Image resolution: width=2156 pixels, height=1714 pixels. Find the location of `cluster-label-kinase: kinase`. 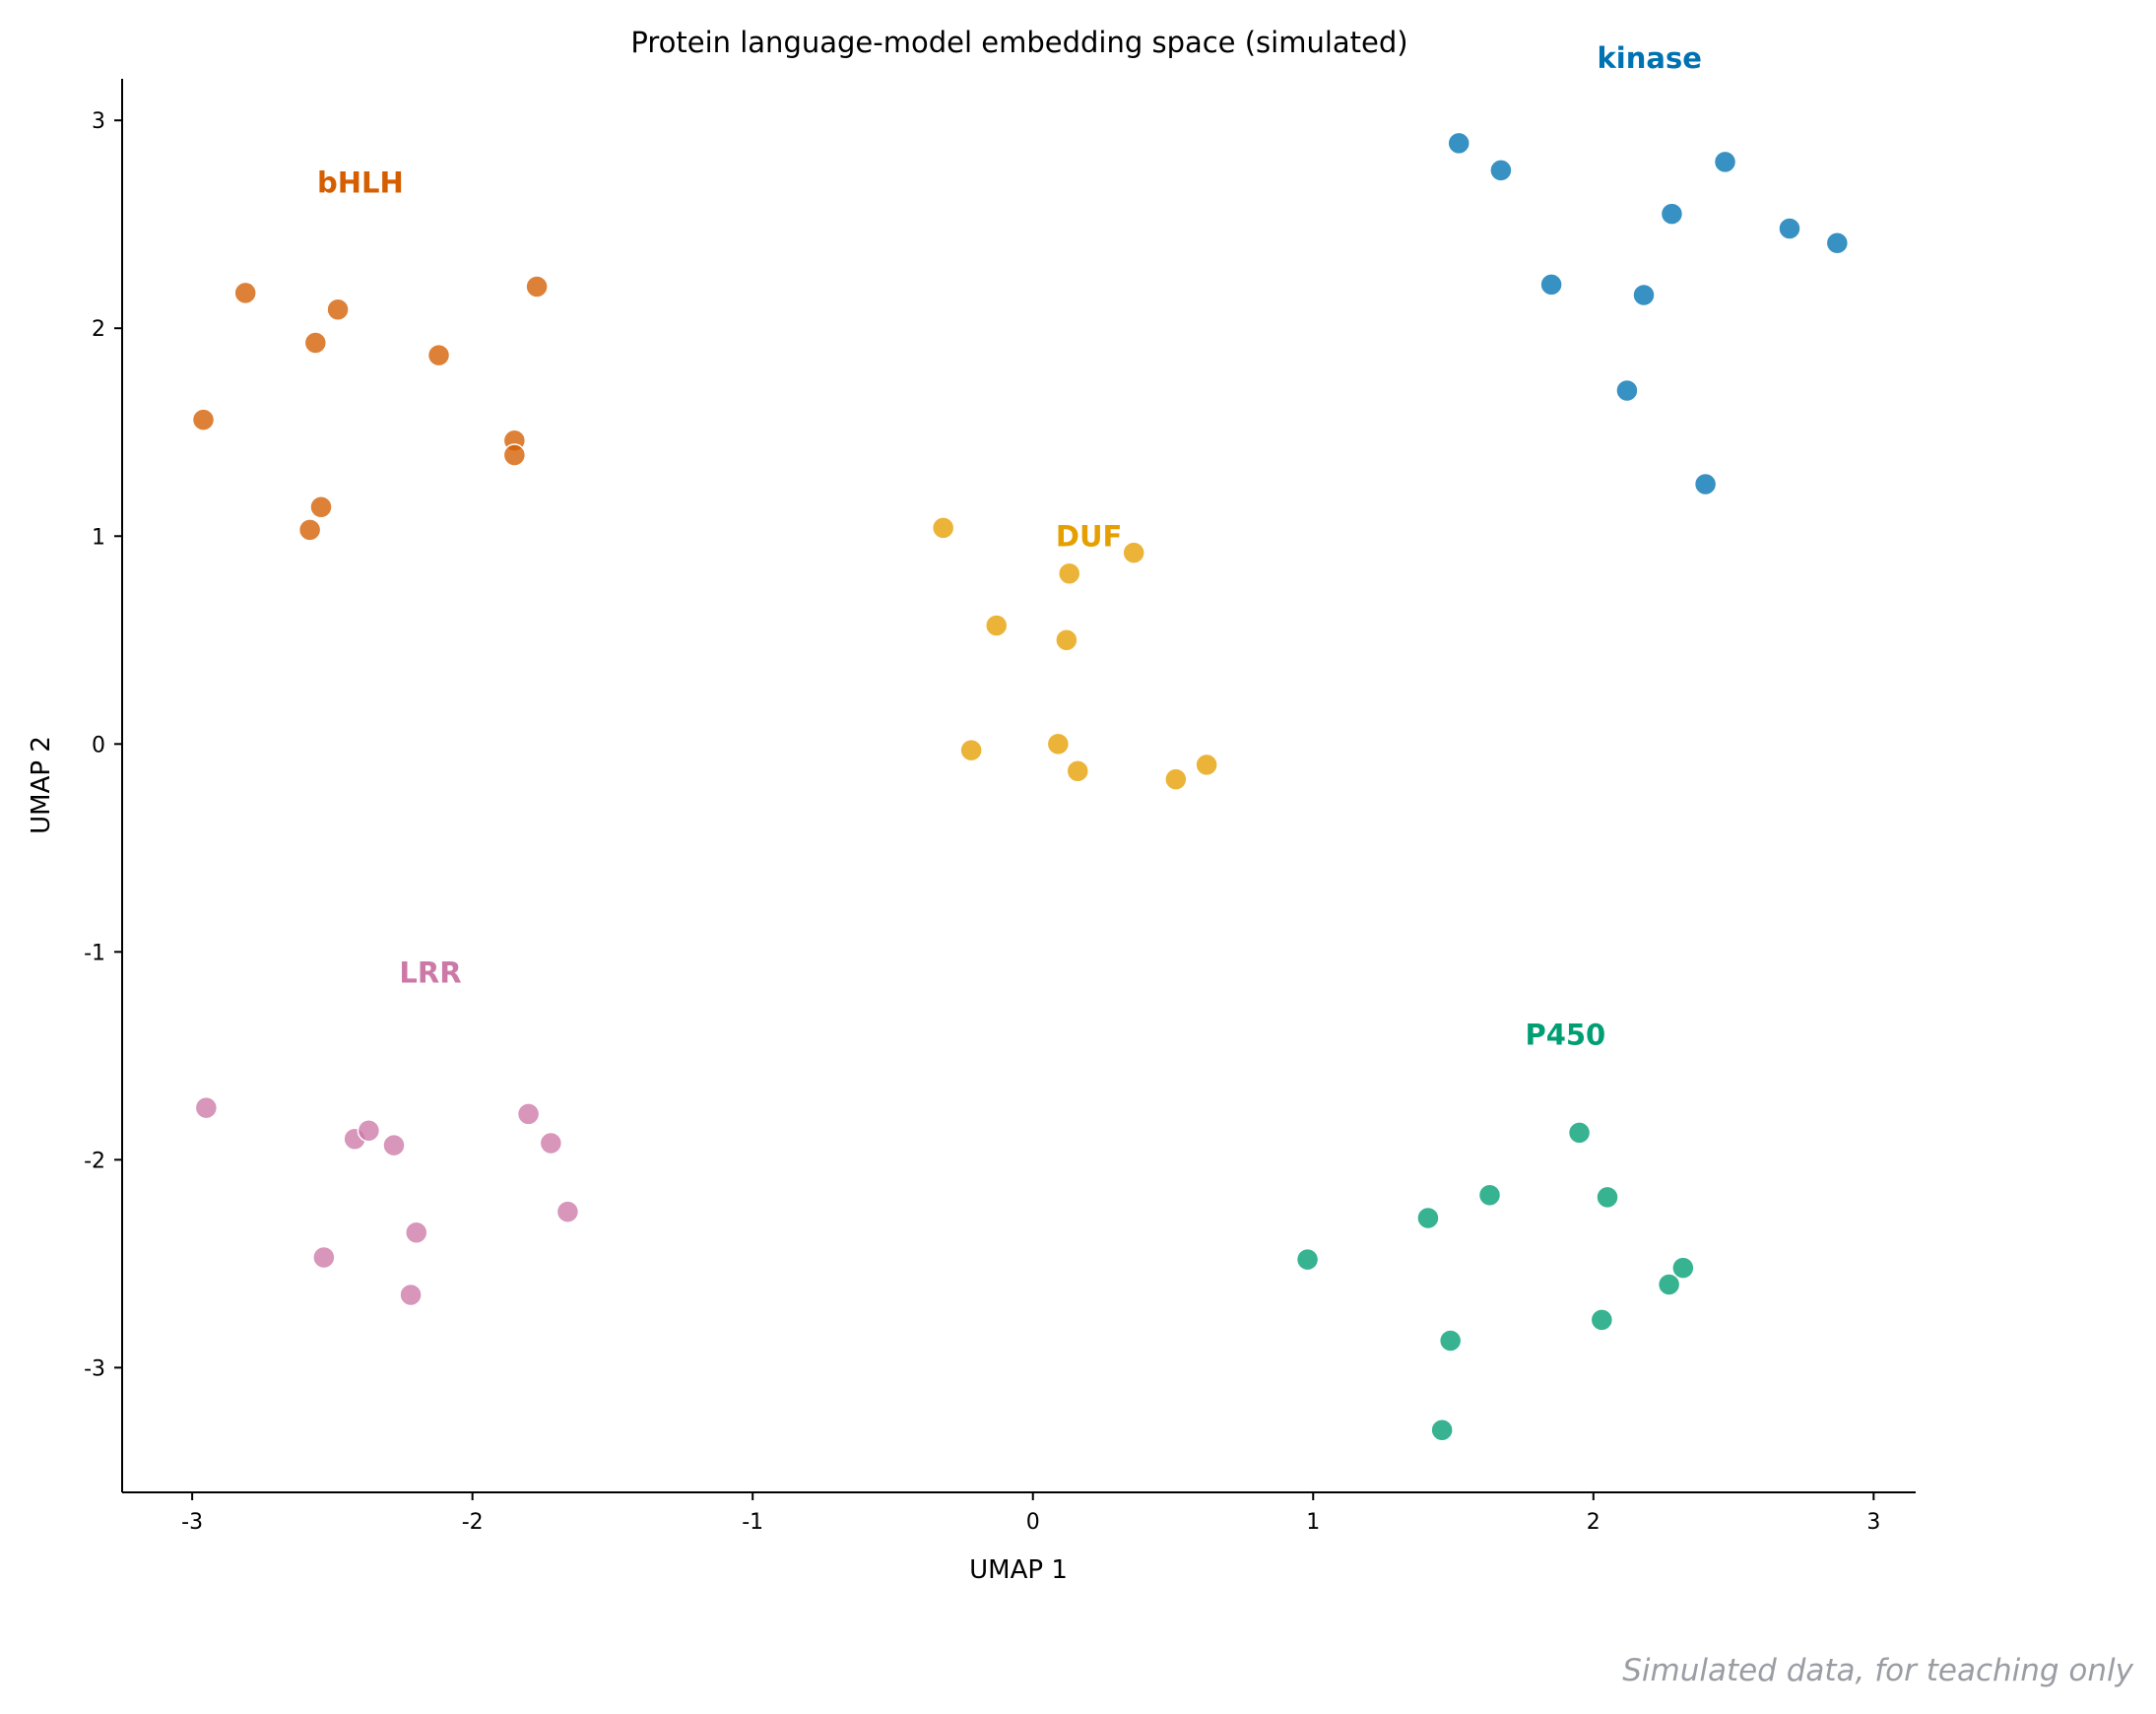

cluster-label-kinase: kinase is located at coordinates (1650, 58).